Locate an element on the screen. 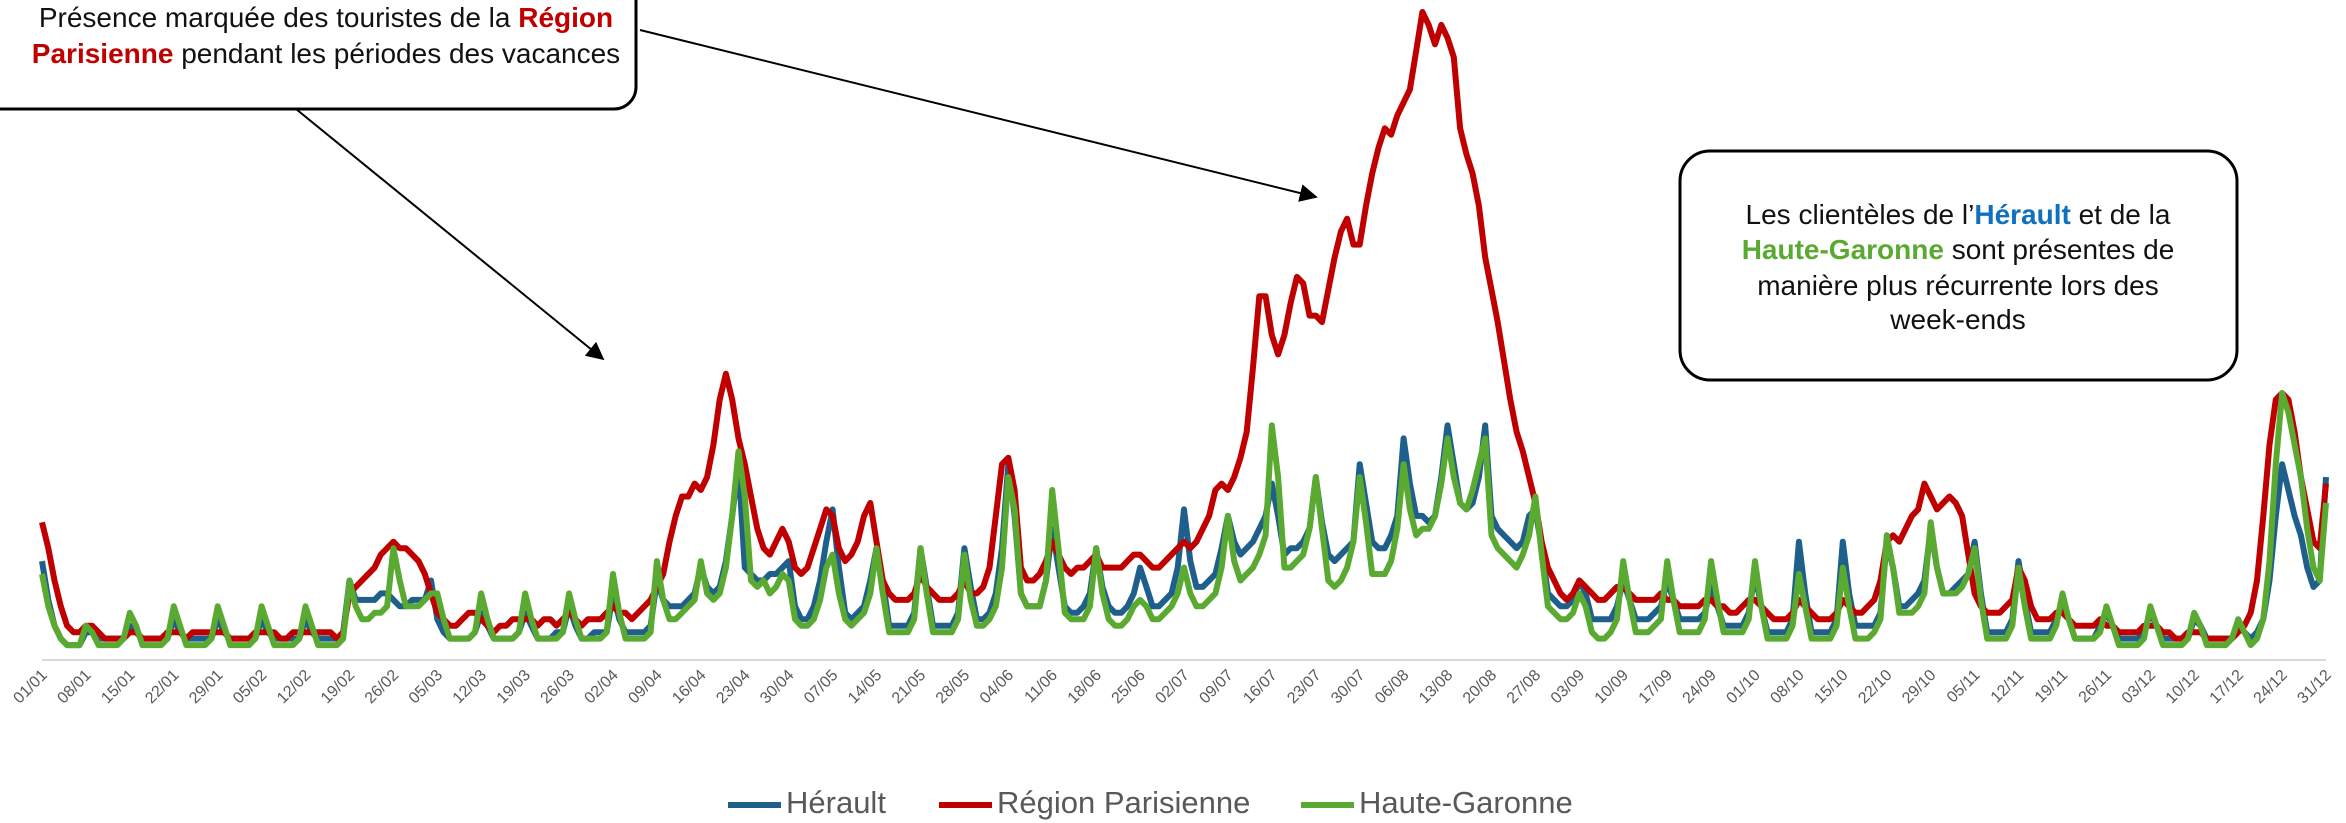  x-tick-label: 30/04 is located at coordinates (777, 687).